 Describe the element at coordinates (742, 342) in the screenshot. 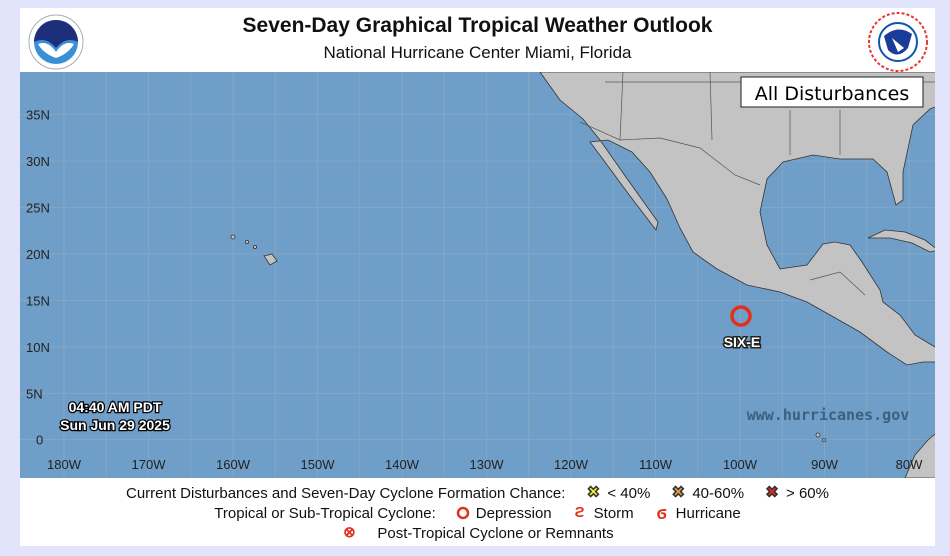

I see `system-label-six-e: SIX-E` at that location.